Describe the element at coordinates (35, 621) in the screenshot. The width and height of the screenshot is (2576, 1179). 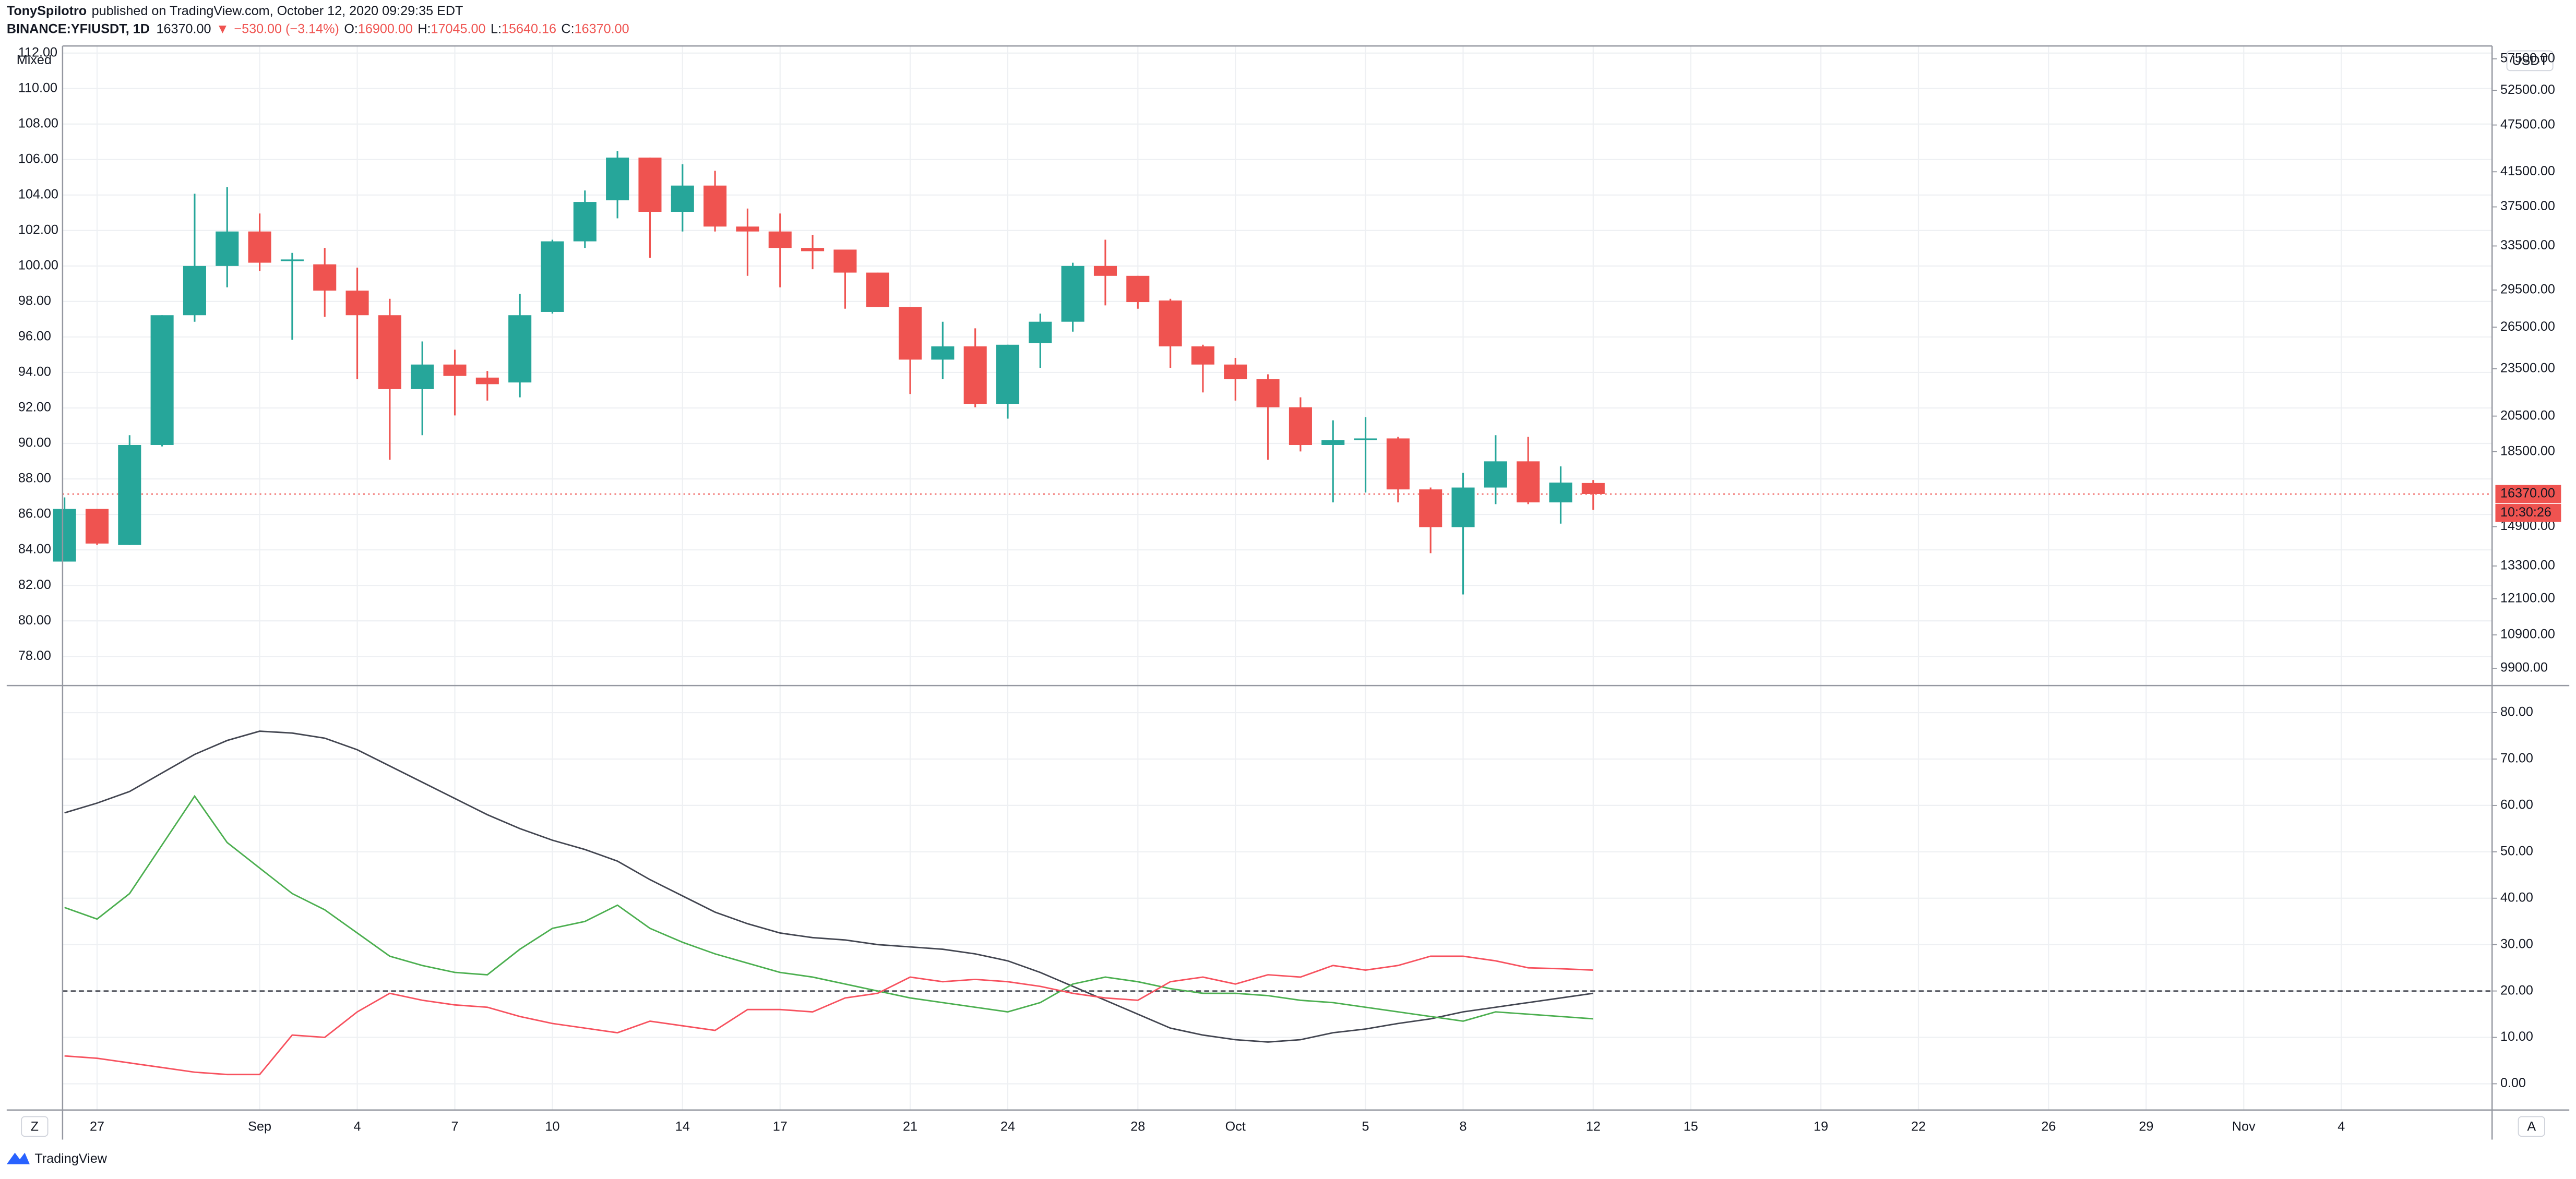
I see `y-tick-label: 80.00` at that location.